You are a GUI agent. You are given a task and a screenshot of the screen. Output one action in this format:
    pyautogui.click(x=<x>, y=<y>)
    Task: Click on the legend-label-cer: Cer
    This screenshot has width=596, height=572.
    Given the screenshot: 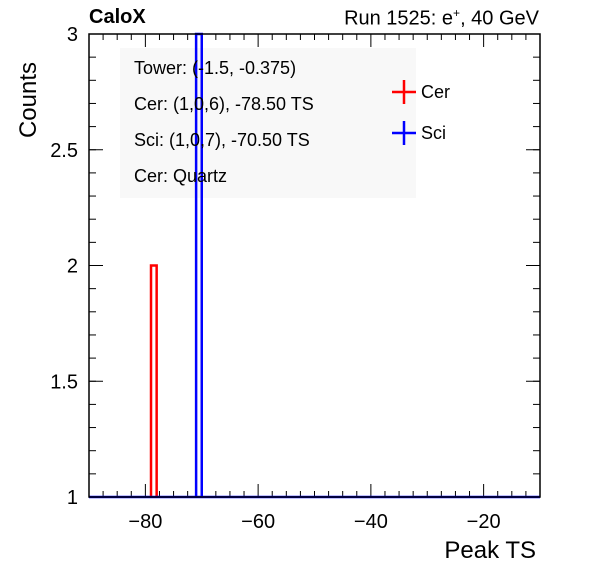 What is the action you would take?
    pyautogui.click(x=436, y=92)
    